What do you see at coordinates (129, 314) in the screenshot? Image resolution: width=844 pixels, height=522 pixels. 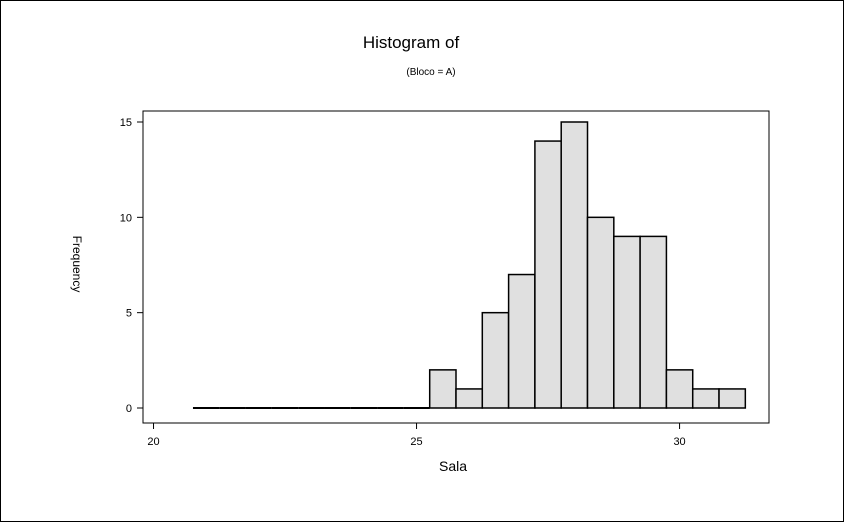 I see `y-tick-label: 5` at bounding box center [129, 314].